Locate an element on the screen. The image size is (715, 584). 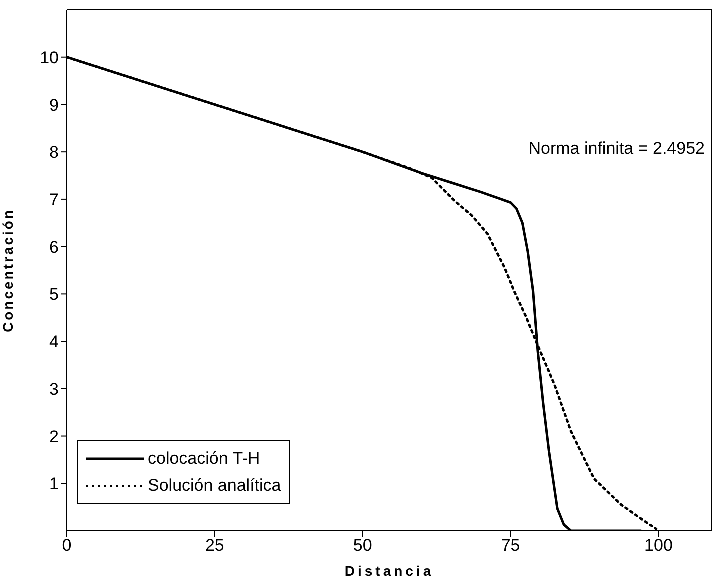
y-tick-label: 7 is located at coordinates (54, 200).